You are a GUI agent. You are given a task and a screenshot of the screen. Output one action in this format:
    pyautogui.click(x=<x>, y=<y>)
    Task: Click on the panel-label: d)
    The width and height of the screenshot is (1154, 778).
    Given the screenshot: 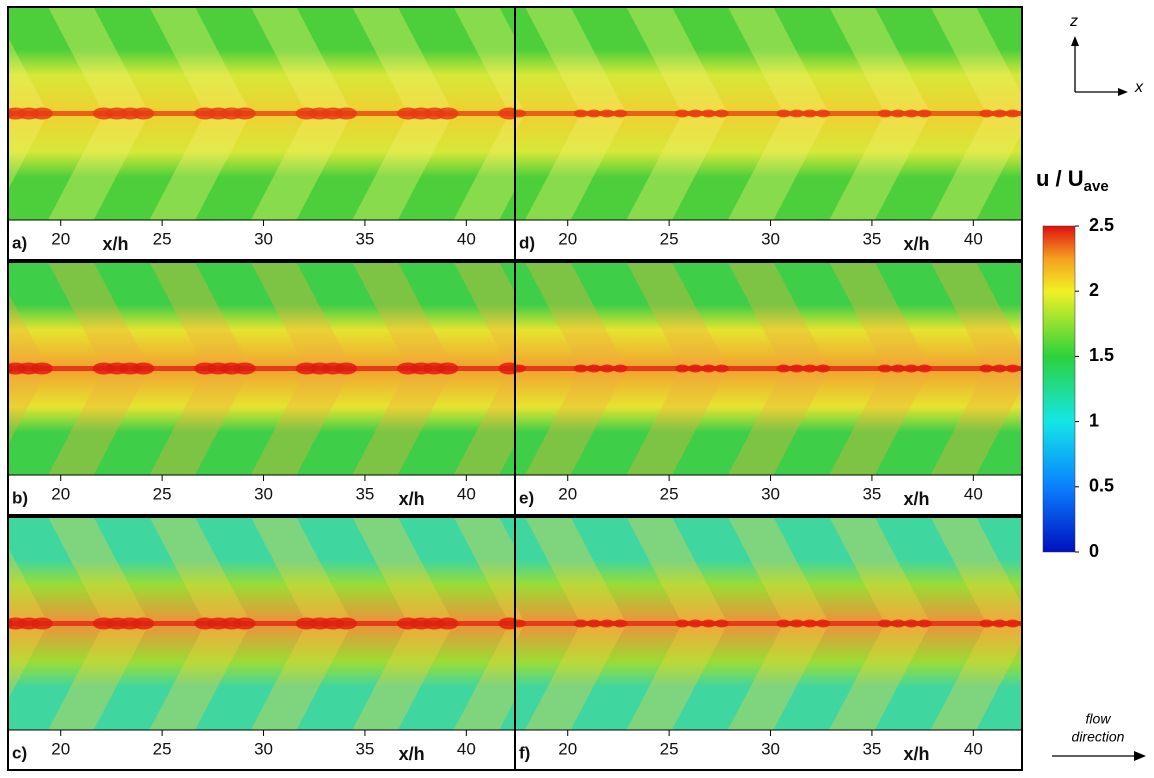 What is the action you would take?
    pyautogui.click(x=527, y=242)
    